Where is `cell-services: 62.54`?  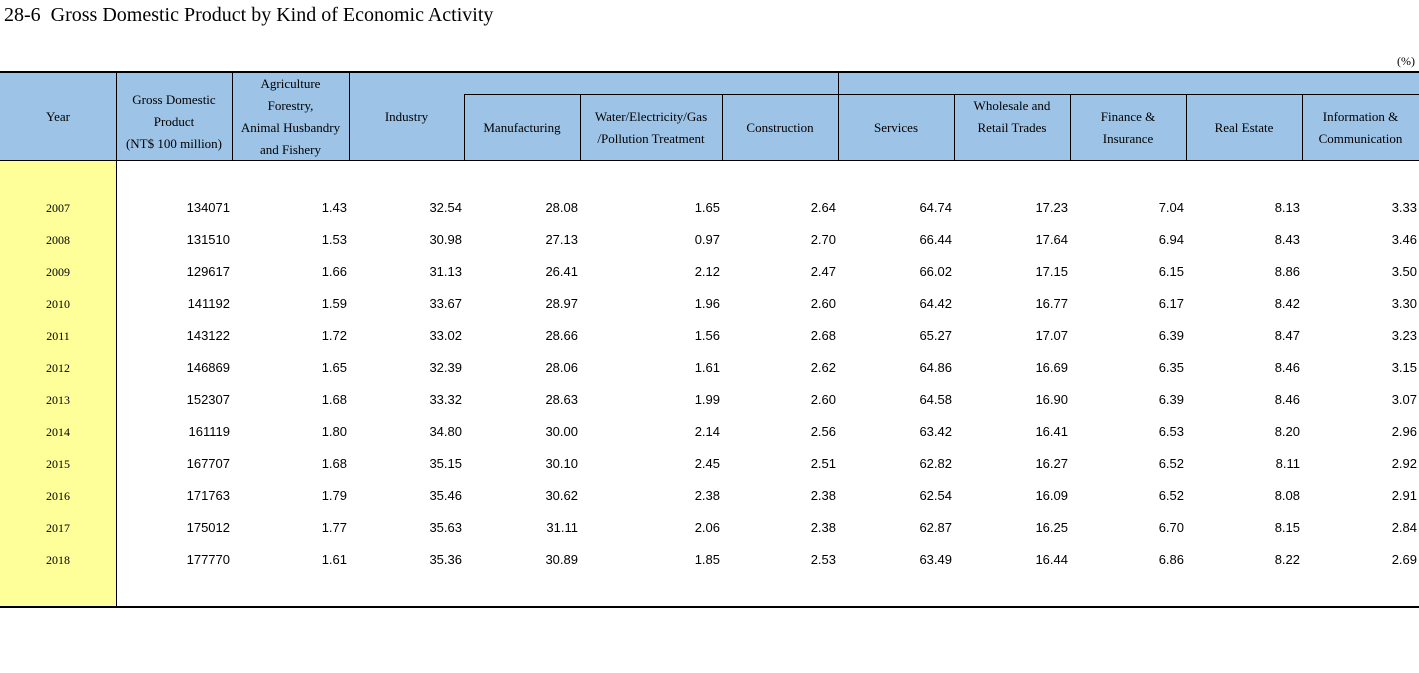 cell-services: 62.54 is located at coordinates (935, 495).